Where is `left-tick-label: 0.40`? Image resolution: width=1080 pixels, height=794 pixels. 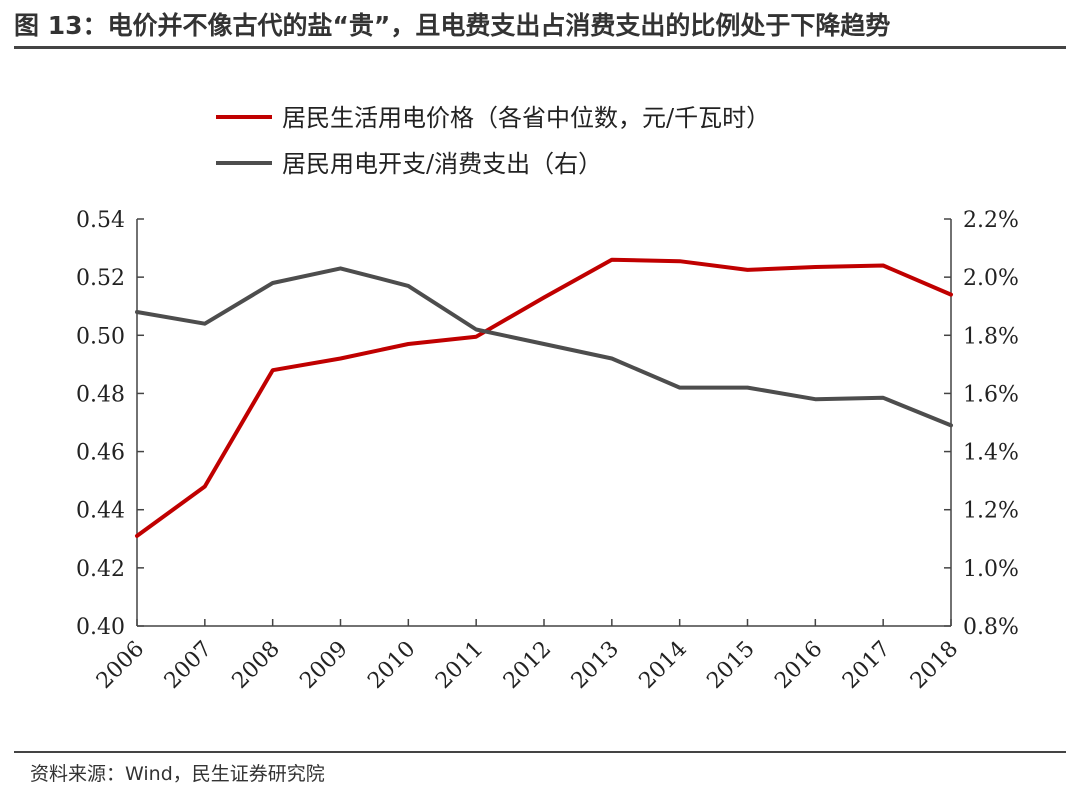 left-tick-label: 0.40 is located at coordinates (100, 627).